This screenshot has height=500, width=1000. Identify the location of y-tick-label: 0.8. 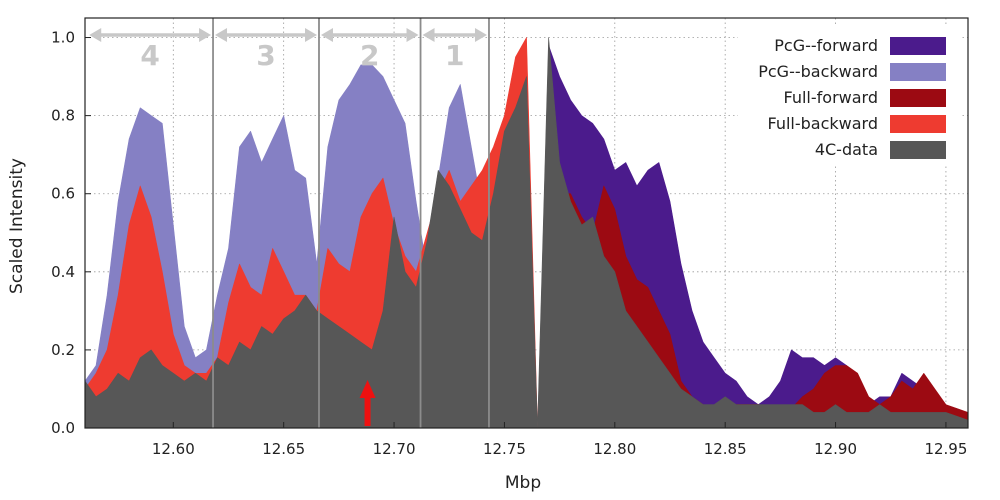
(63, 116).